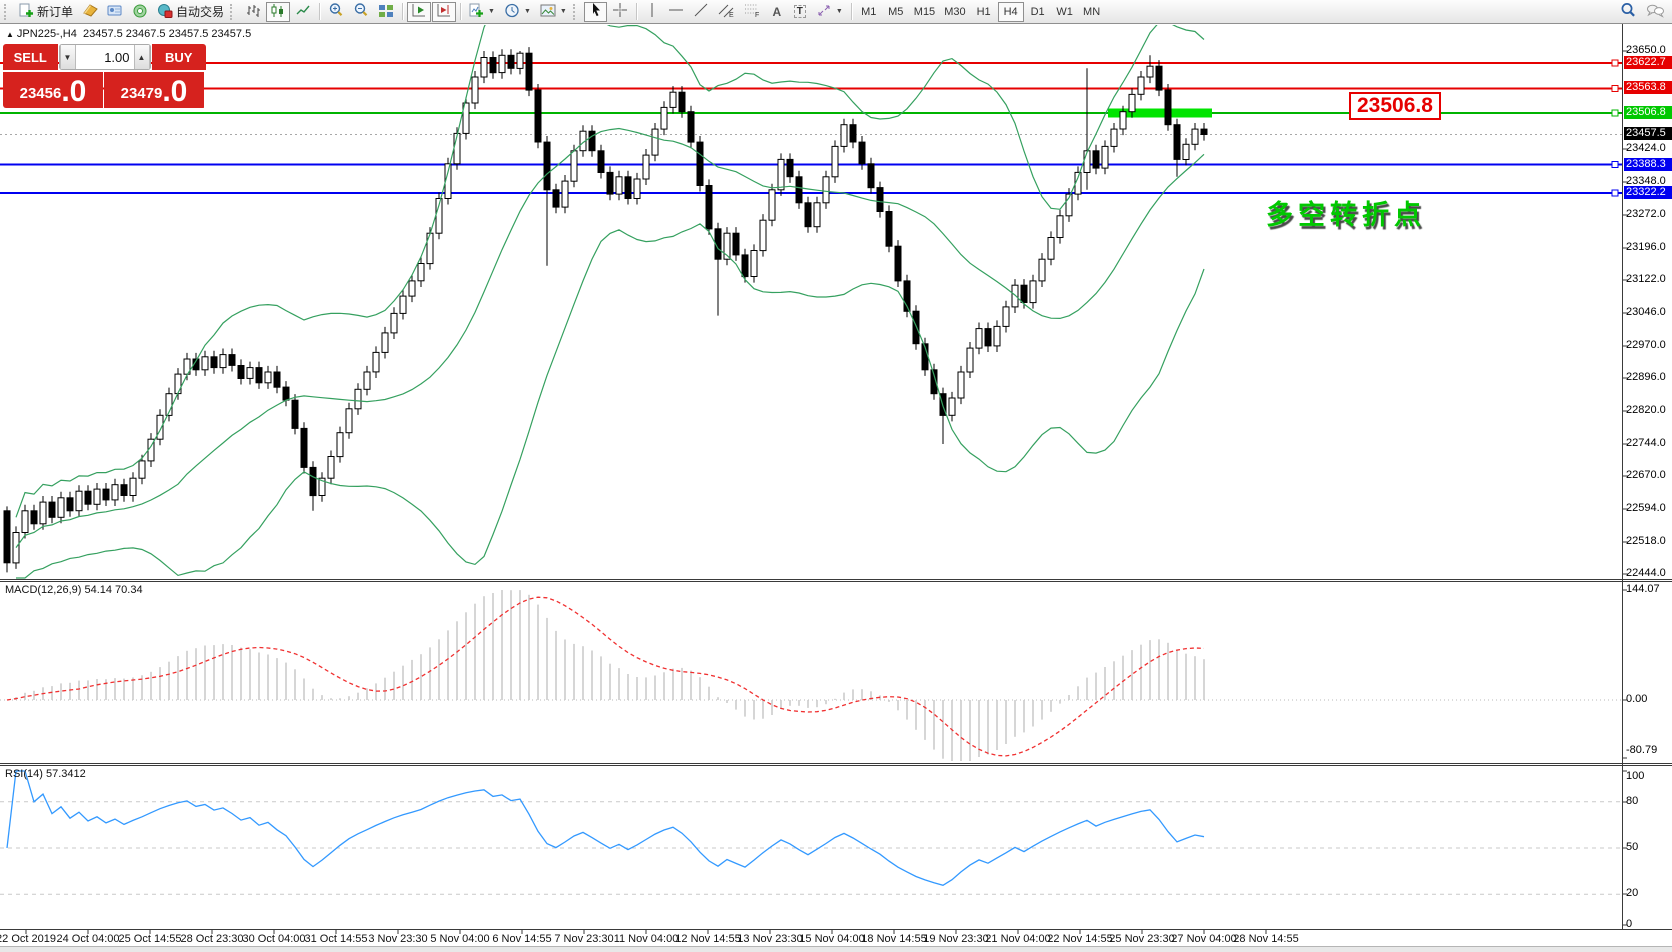 The width and height of the screenshot is (1672, 952). I want to click on time-axis-label: 13 Nov 23:30, so click(770, 939).